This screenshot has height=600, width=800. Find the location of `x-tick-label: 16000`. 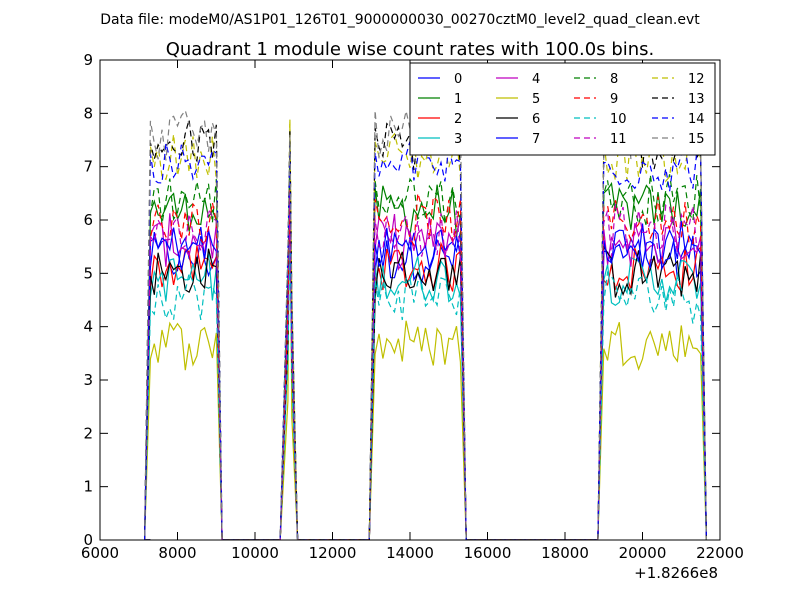

x-tick-label: 16000 is located at coordinates (488, 553).